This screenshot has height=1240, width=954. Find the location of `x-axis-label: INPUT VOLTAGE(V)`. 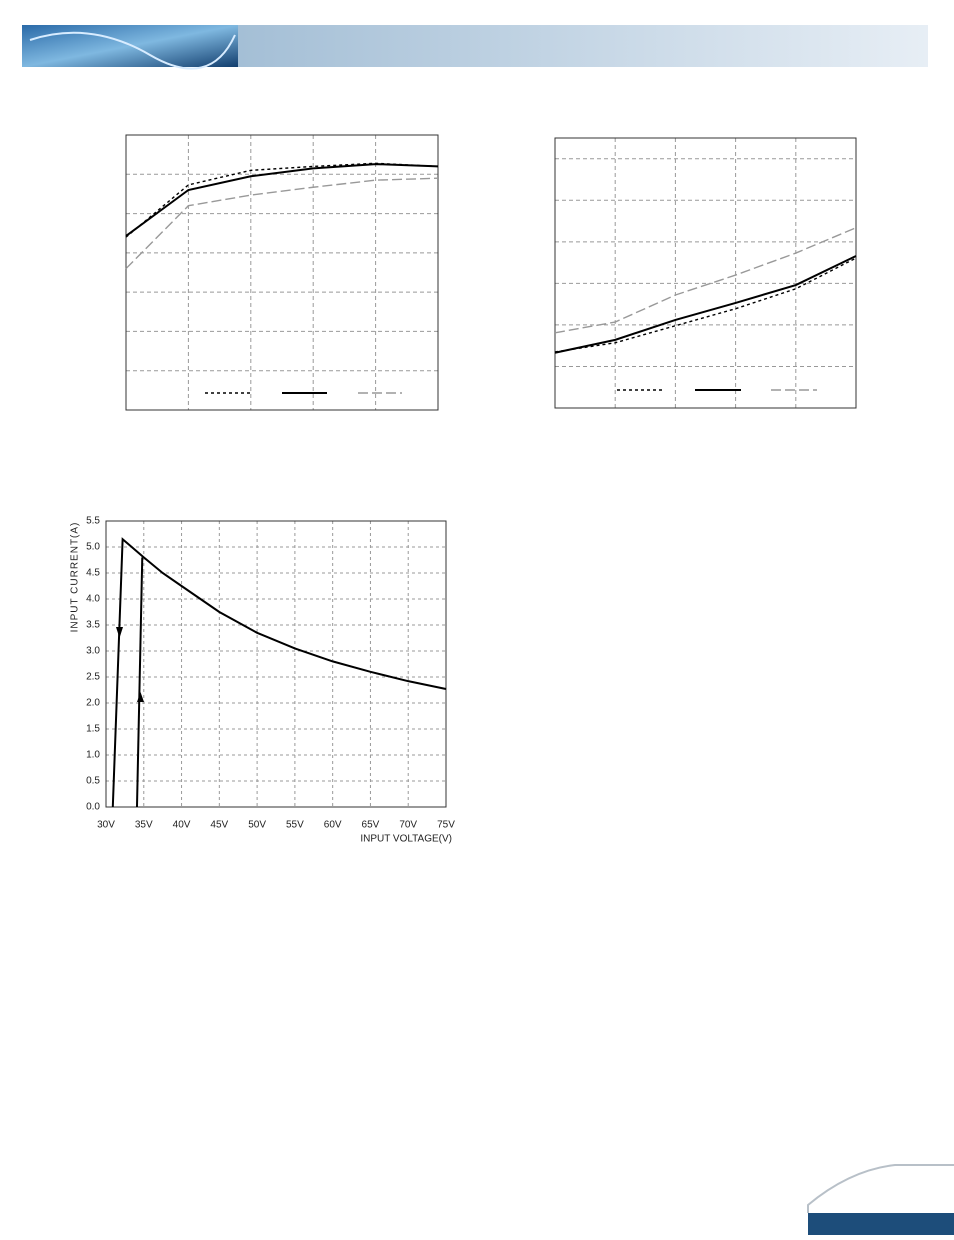

x-axis-label: INPUT VOLTAGE(V) is located at coordinates (406, 839).